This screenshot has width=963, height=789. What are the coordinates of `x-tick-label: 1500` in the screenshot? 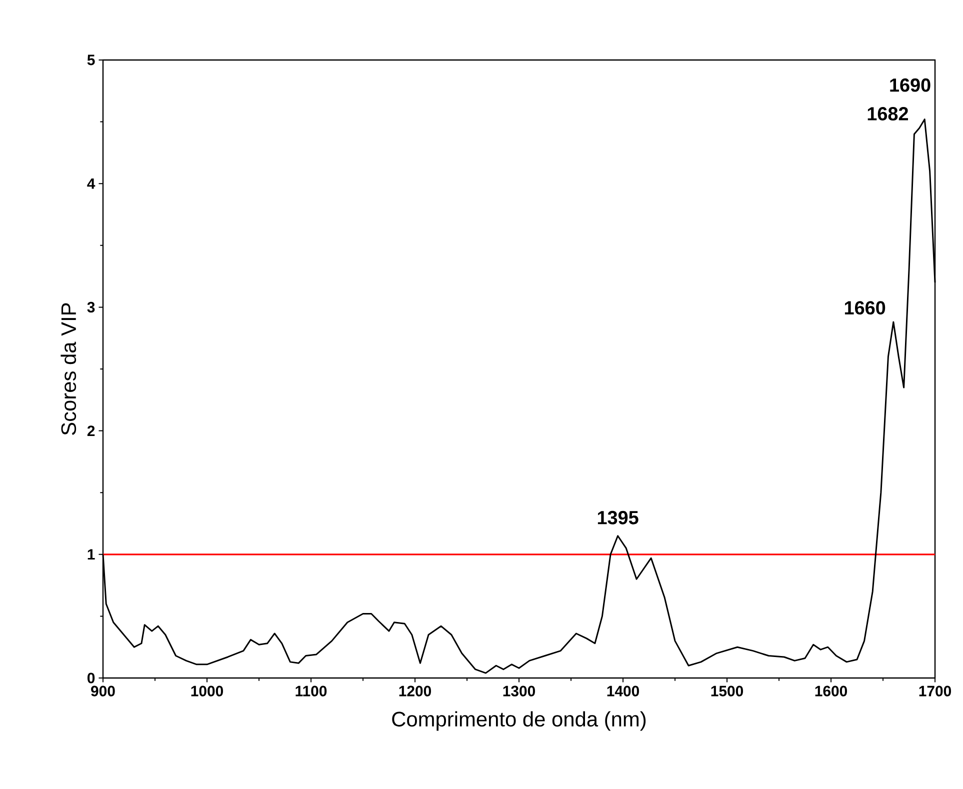 It's located at (727, 691).